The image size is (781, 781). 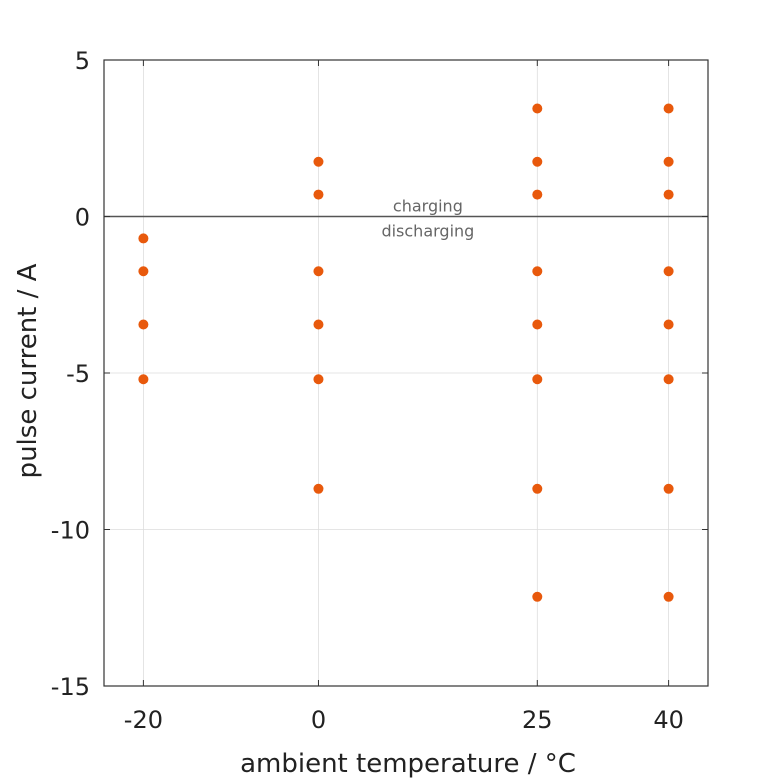 I want to click on x-tick-label: 0, so click(x=318, y=720).